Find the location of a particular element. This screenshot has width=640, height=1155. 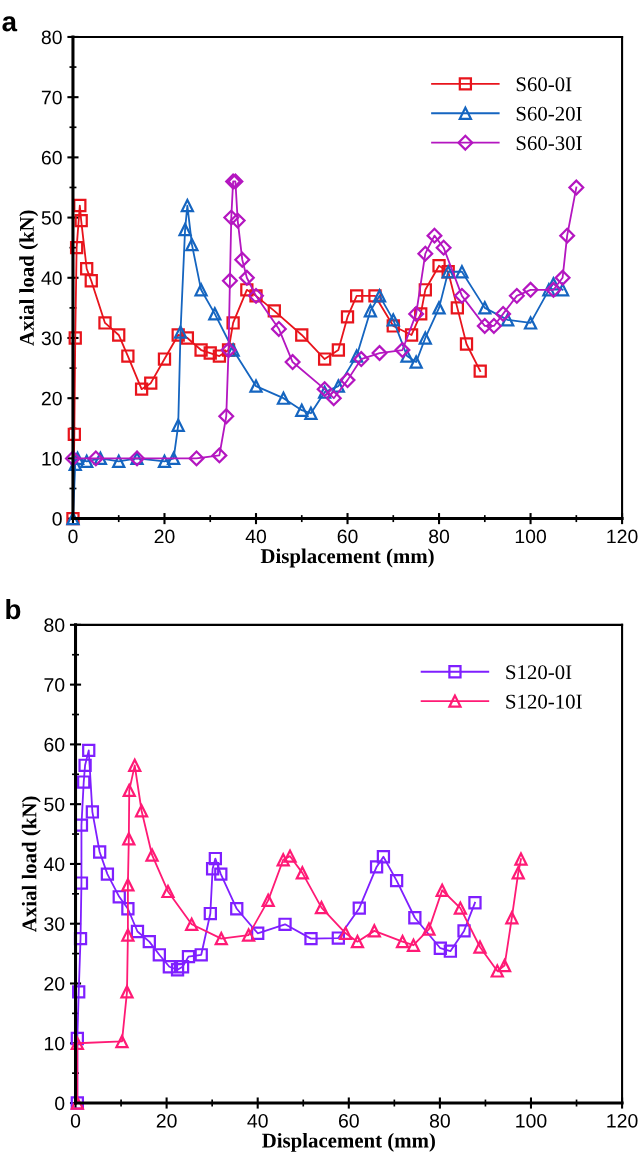

x-tick-label: 100 is located at coordinates (531, 536).